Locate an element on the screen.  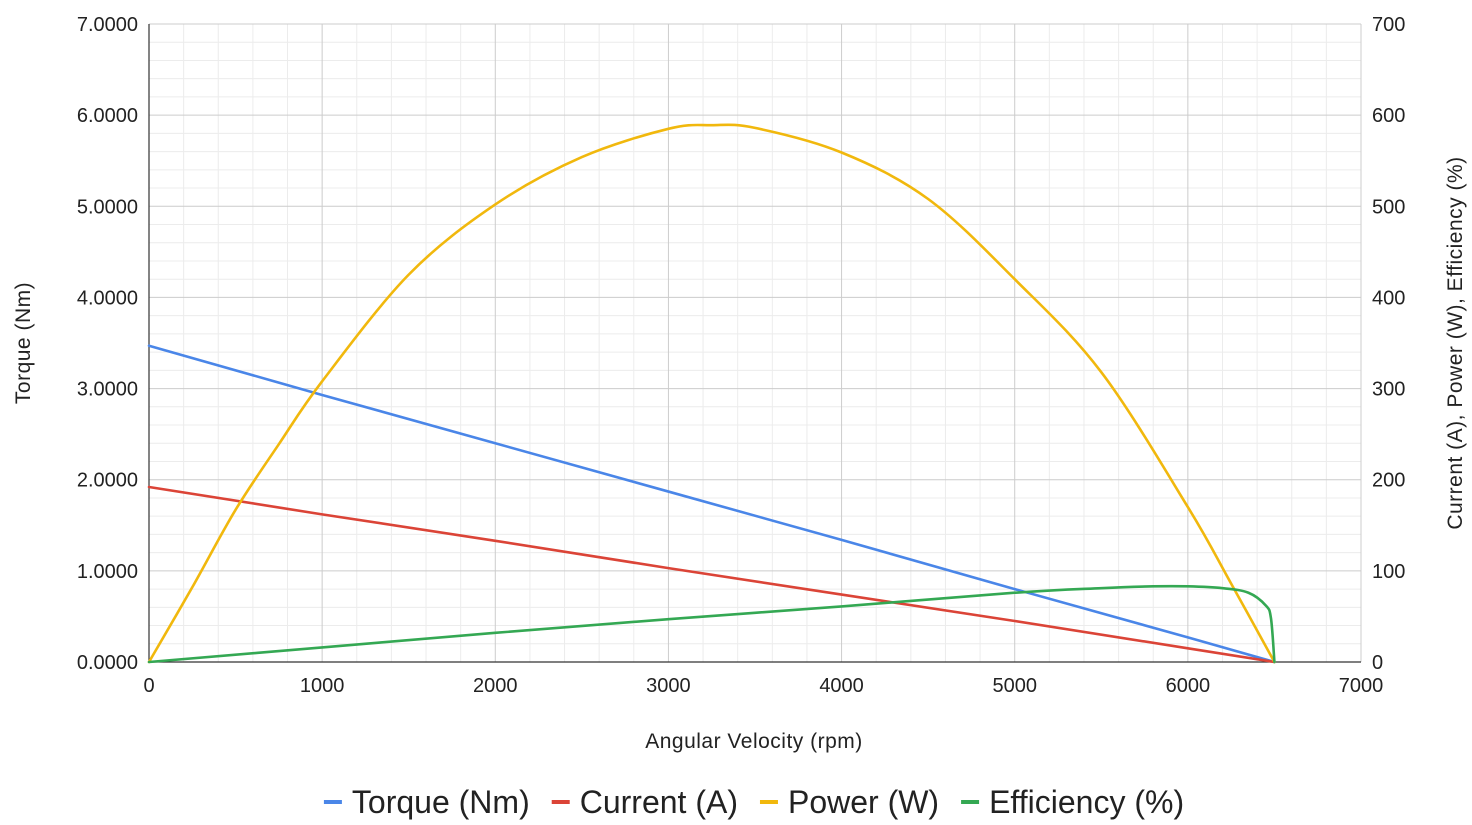
x-tick-label: 2000 is located at coordinates (495, 686).